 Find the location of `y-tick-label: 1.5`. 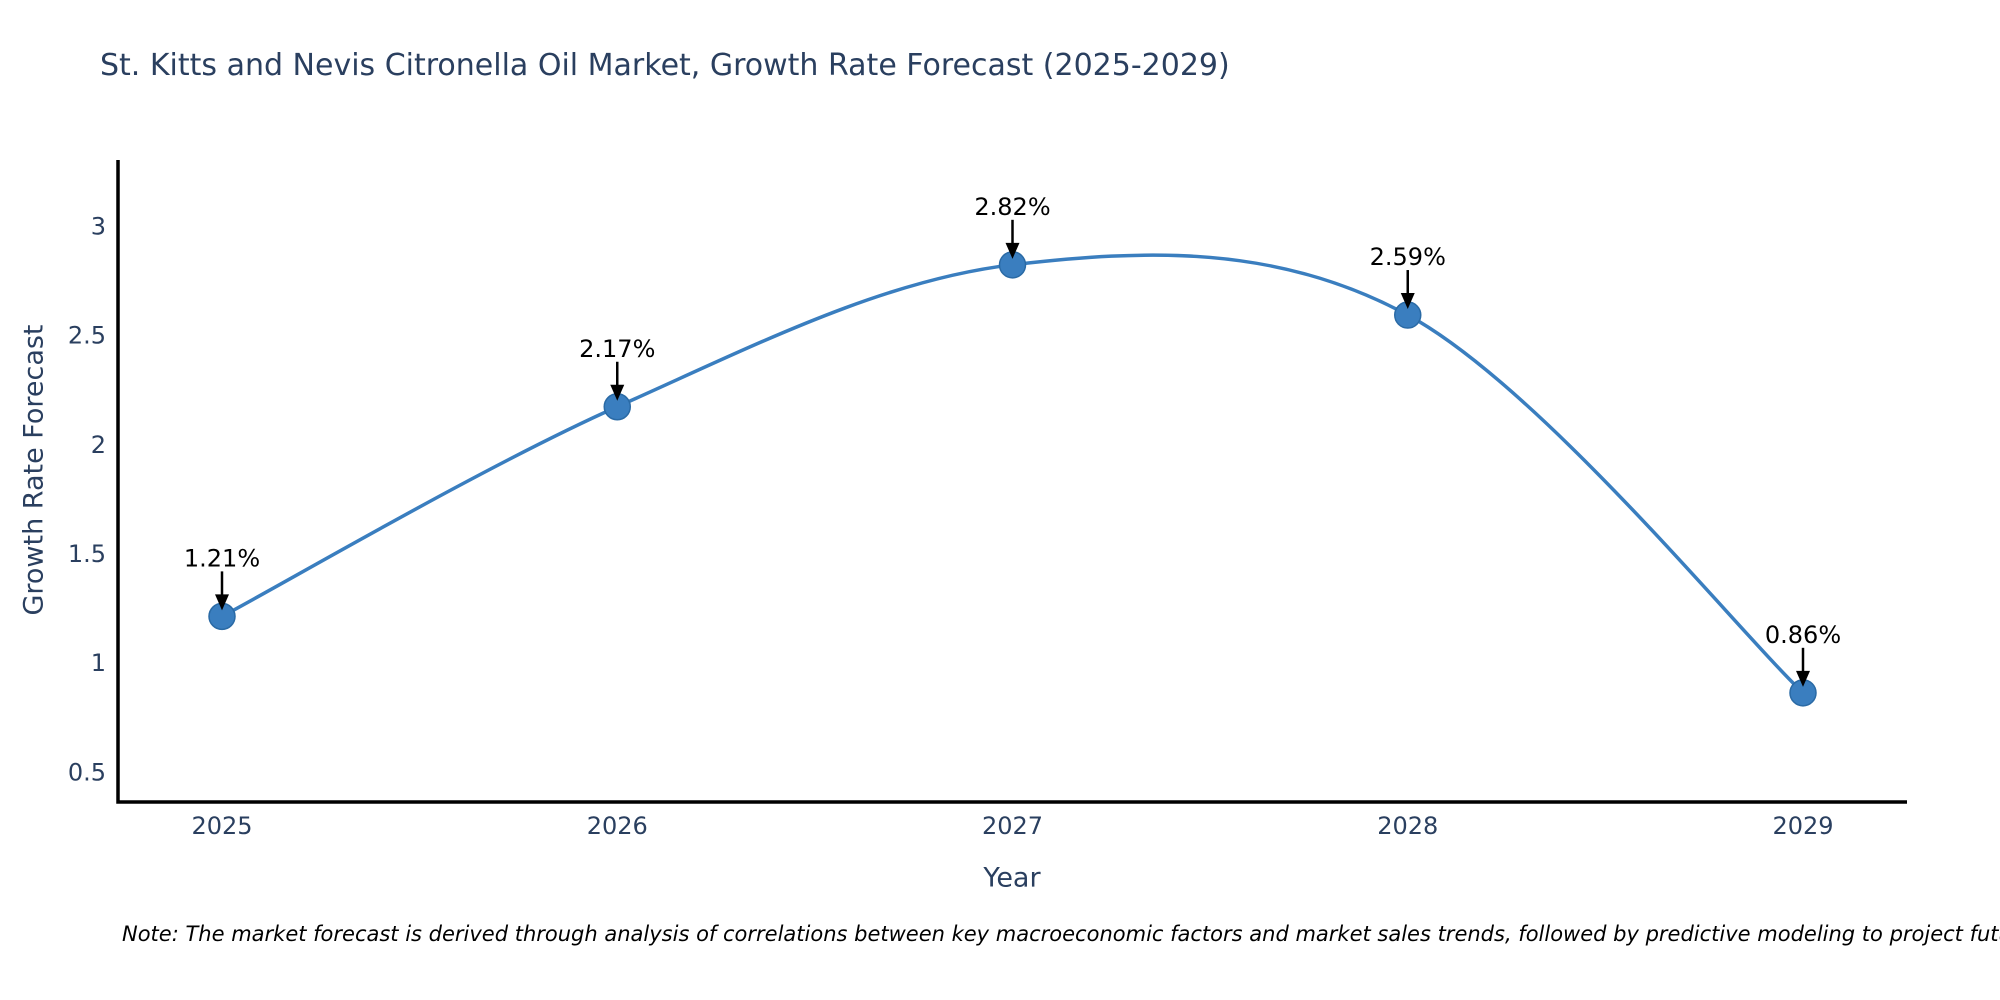

y-tick-label: 1.5 is located at coordinates (87, 554).